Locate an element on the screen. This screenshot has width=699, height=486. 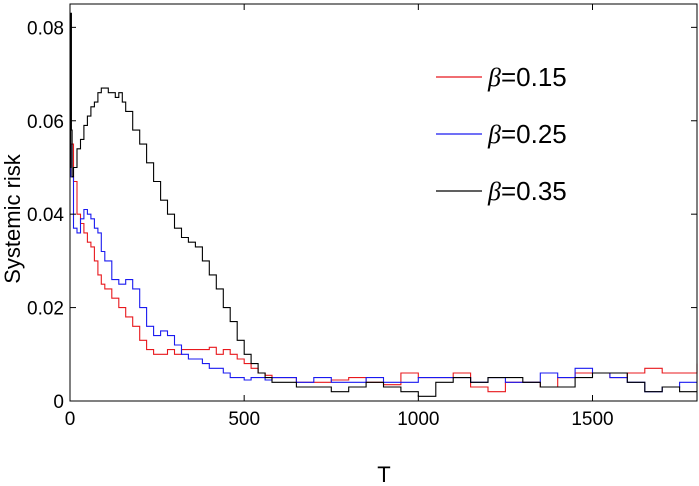
legend-label: β=0.35 is located at coordinates (527, 191).